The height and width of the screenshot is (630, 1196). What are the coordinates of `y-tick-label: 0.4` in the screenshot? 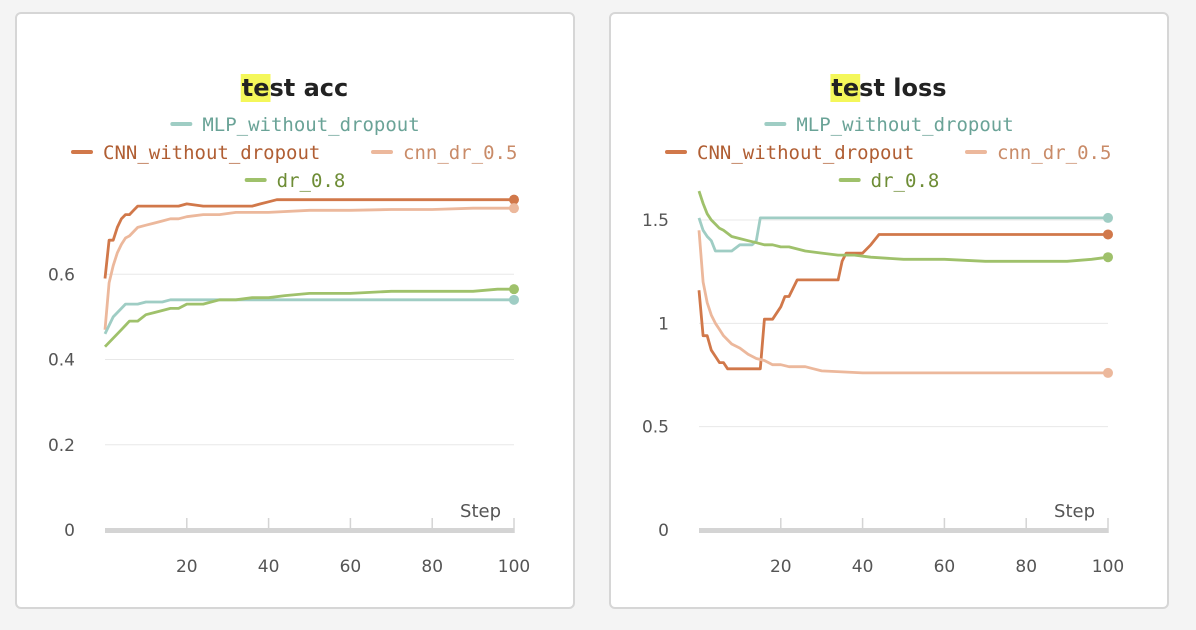 It's located at (61, 361).